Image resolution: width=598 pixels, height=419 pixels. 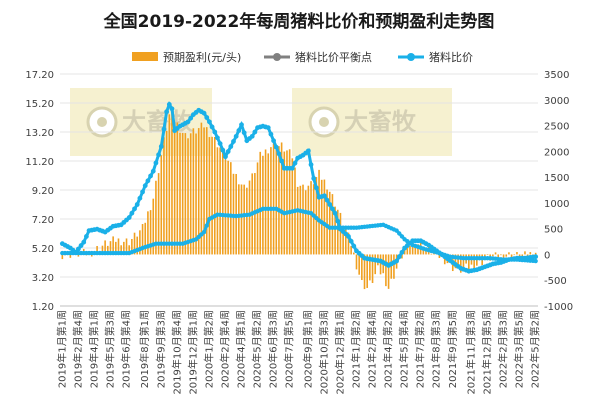 What do you see at coordinates (39, 104) in the screenshot?
I see `y-left-tick-label: 15.20` at bounding box center [39, 104].